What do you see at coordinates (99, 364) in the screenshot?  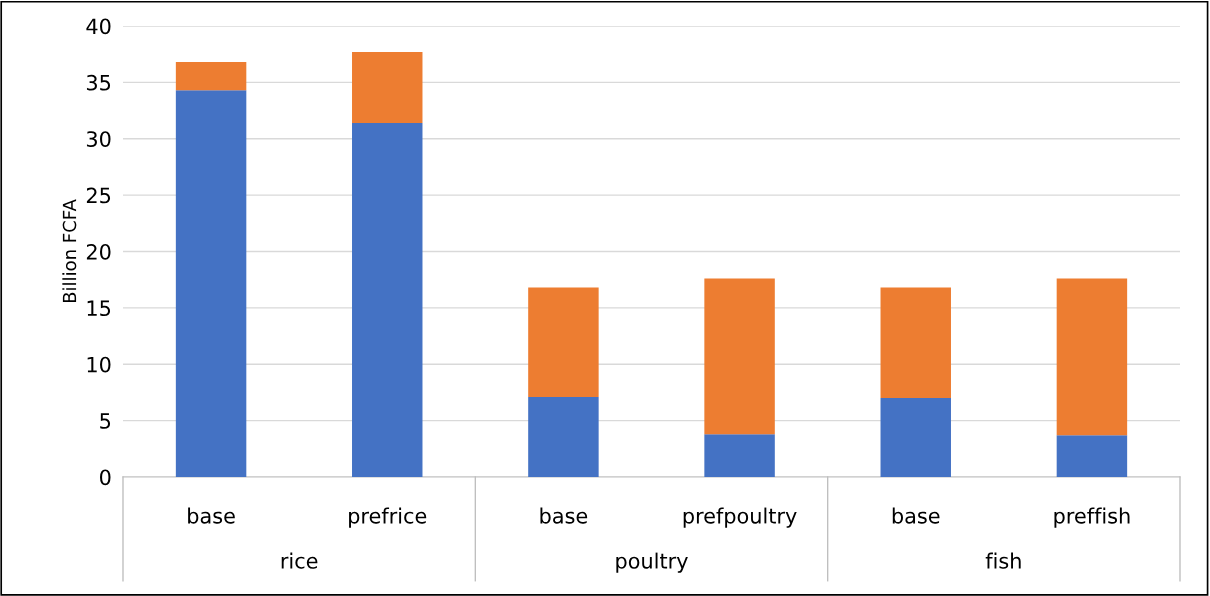 I see `y-tick-label: 10` at bounding box center [99, 364].